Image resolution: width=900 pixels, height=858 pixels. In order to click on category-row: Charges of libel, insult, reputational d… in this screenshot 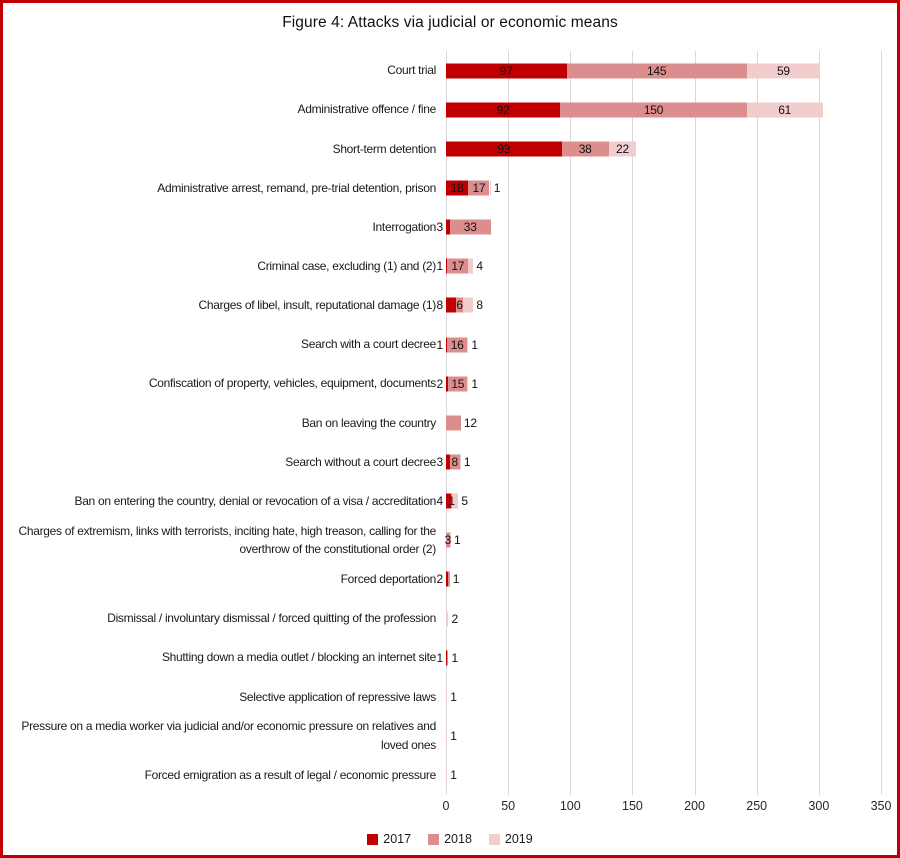, I will do `click(453, 305)`.